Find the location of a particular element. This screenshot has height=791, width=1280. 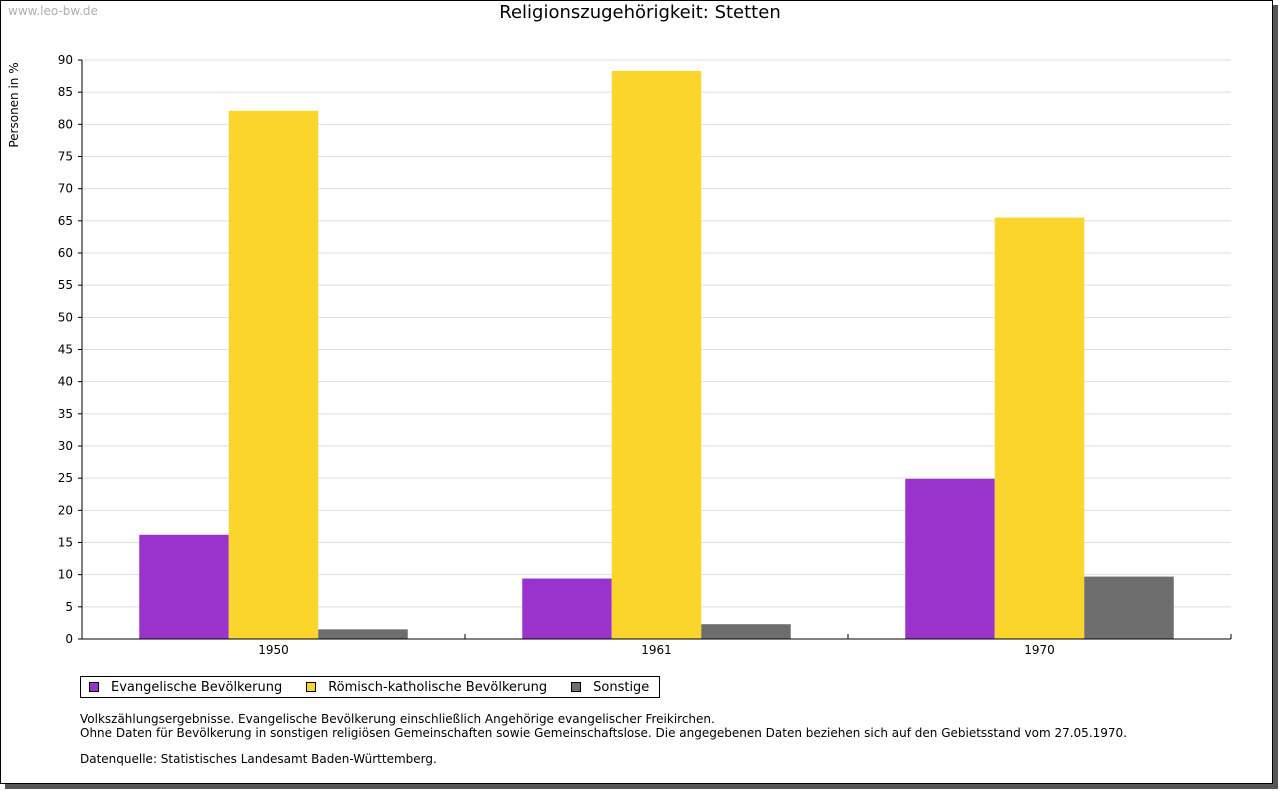

y-tick-label: 60 is located at coordinates (65, 253).